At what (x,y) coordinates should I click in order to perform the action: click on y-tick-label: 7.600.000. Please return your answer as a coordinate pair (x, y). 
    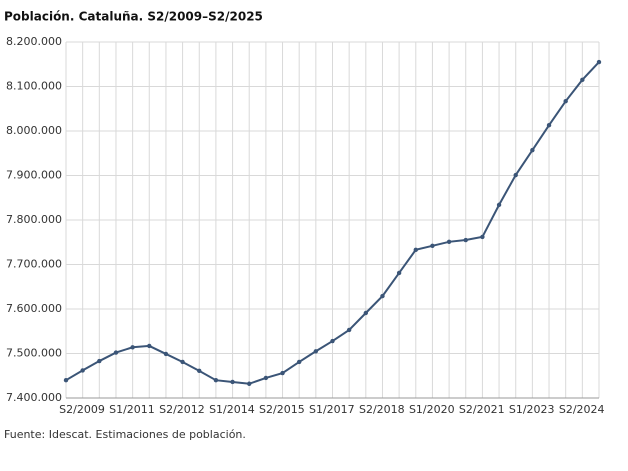
    Looking at the image, I should click on (34, 308).